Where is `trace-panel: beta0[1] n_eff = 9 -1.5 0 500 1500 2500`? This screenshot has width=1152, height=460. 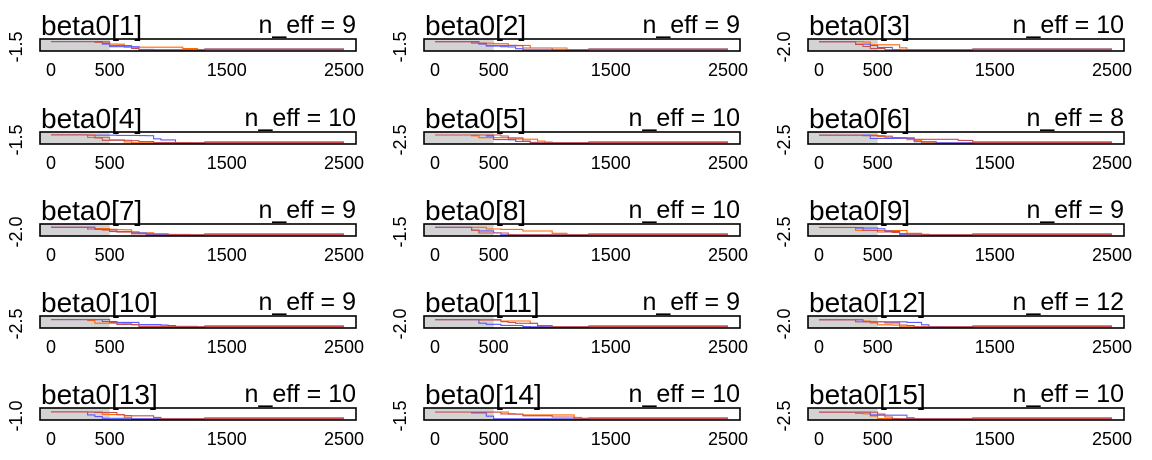 trace-panel: beta0[1] n_eff = 9 -1.5 0 500 1500 2500 is located at coordinates (185, 45).